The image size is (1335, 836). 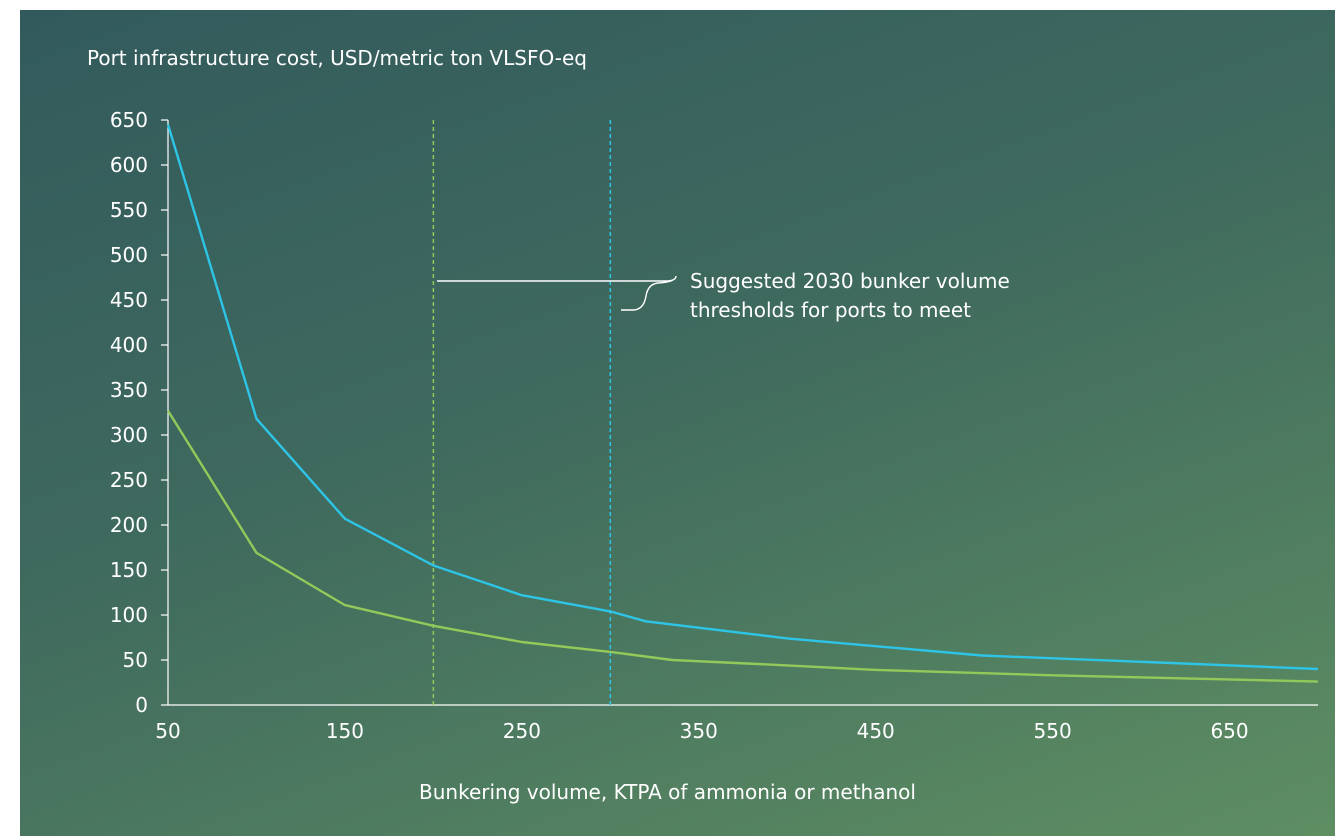 I want to click on y-tick-label: 350, so click(x=129, y=390).